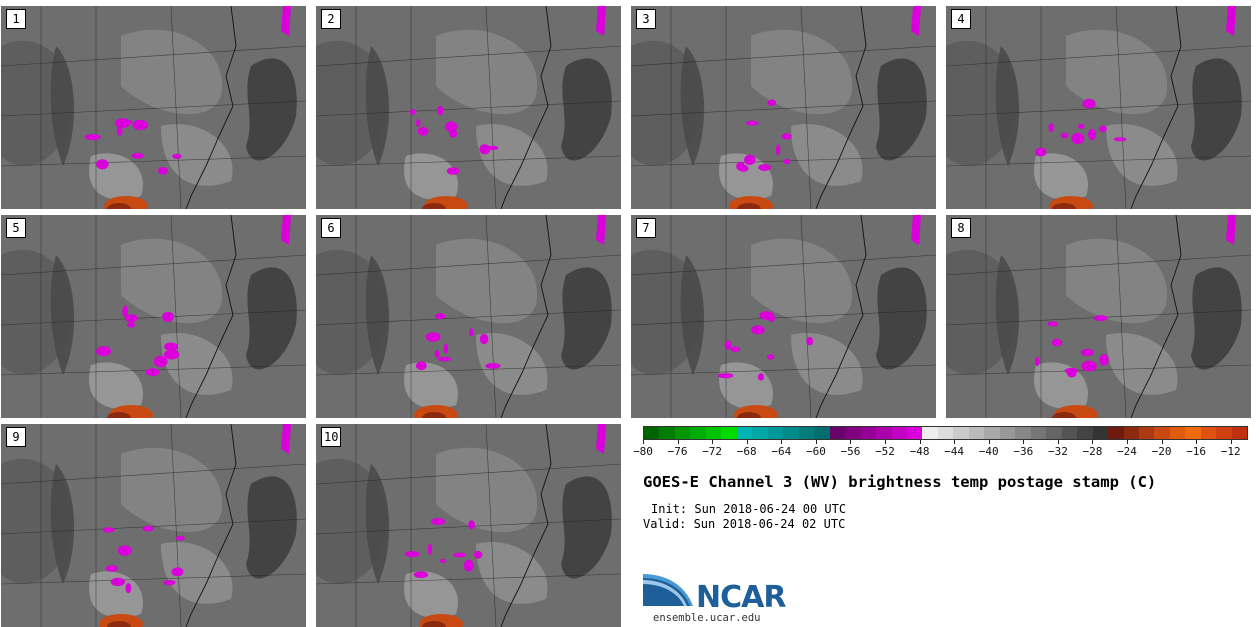 This screenshot has width=1260, height=627. I want to click on panel-number: 8, so click(961, 228).